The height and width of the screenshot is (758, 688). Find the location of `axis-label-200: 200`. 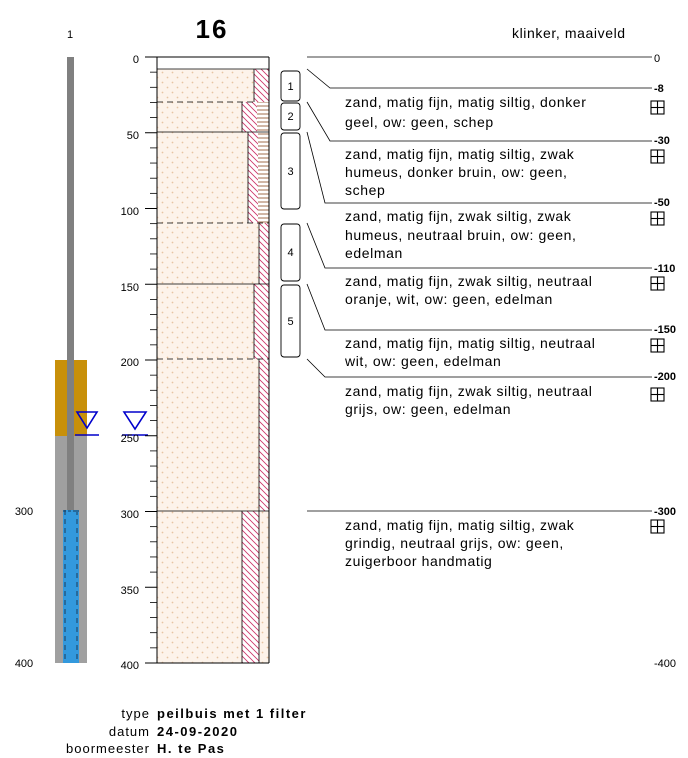

axis-label-200: 200 is located at coordinates (130, 363).